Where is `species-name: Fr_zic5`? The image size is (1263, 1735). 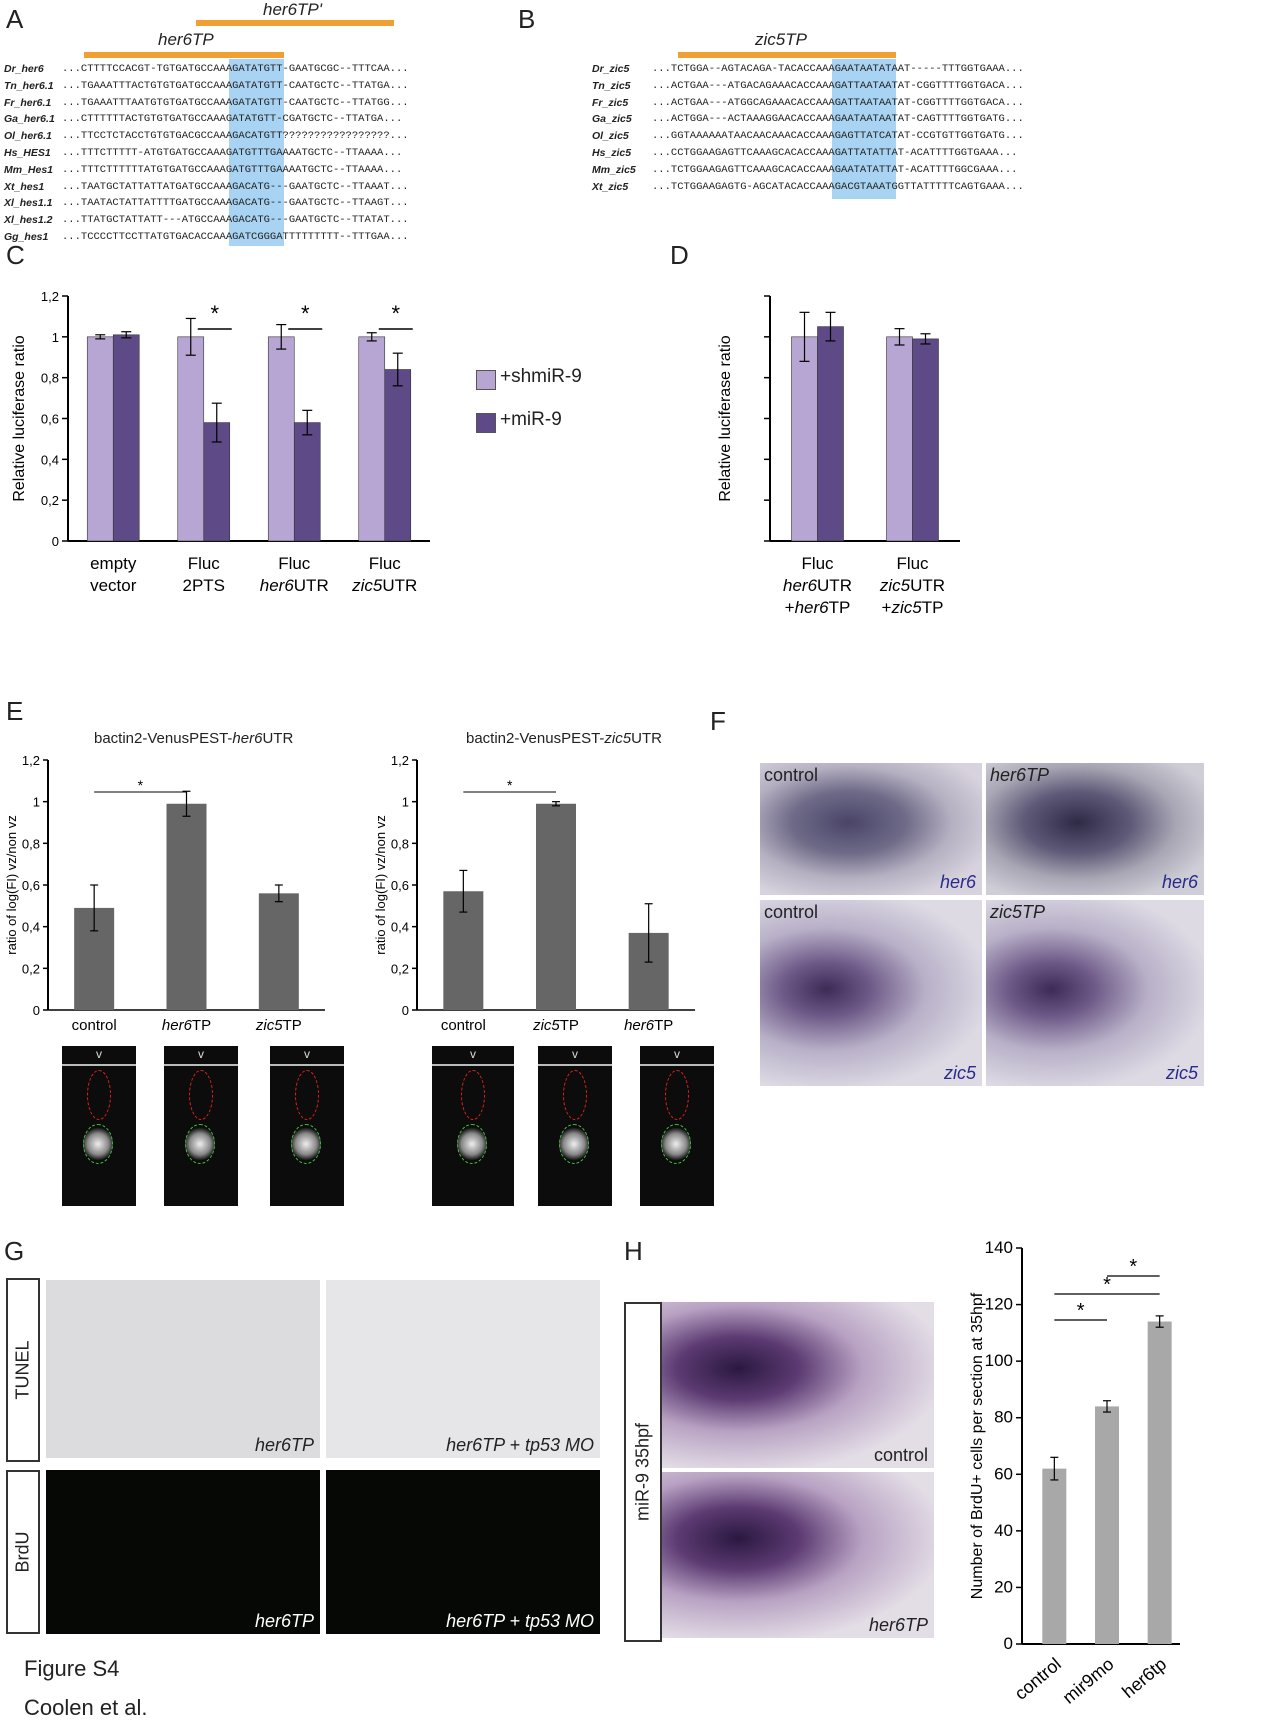
species-name: Fr_zic5 is located at coordinates (610, 102).